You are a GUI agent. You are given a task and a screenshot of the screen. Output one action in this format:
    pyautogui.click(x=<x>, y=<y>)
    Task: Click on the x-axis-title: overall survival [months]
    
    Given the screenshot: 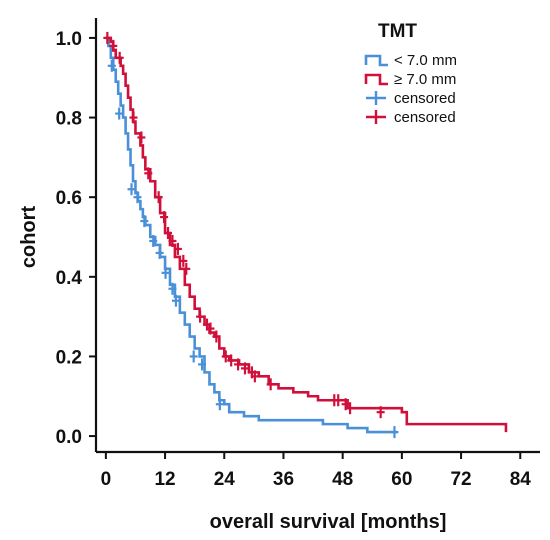 What is the action you would take?
    pyautogui.click(x=328, y=522)
    